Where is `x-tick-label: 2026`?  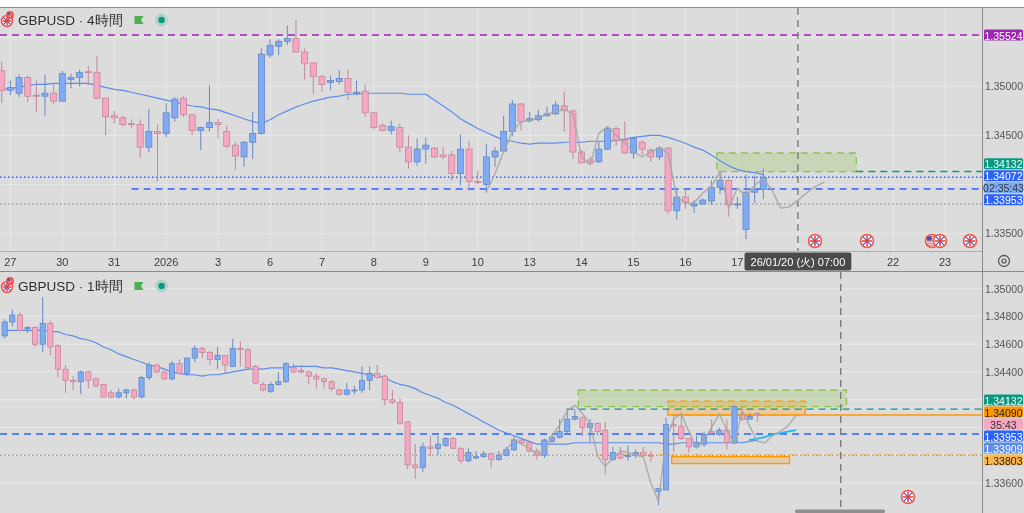
x-tick-label: 2026 is located at coordinates (166, 261).